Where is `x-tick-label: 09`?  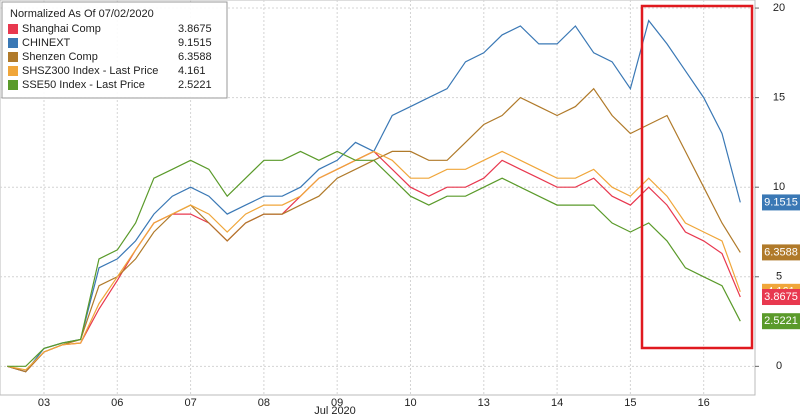 x-tick-label: 09 is located at coordinates (337, 403).